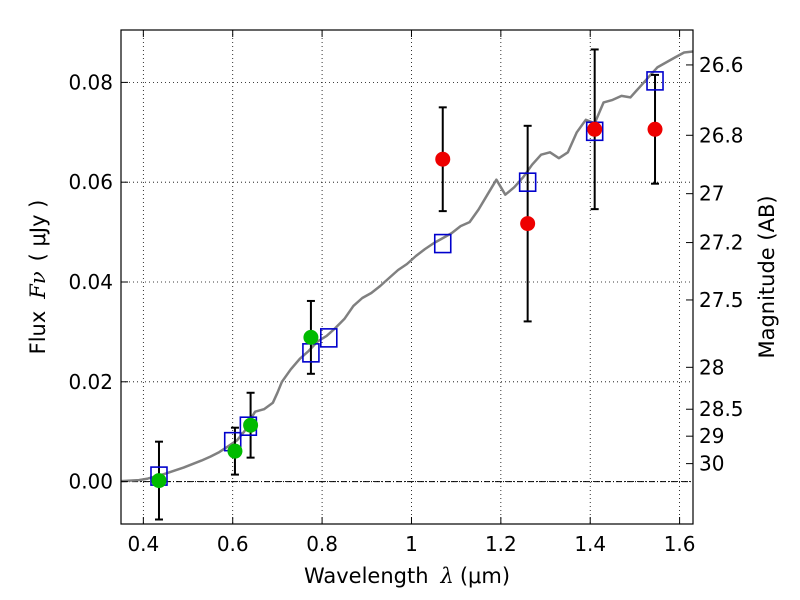 This screenshot has height=600, width=800. Describe the element at coordinates (680, 544) in the screenshot. I see `x-tick-label: 1.6` at that location.